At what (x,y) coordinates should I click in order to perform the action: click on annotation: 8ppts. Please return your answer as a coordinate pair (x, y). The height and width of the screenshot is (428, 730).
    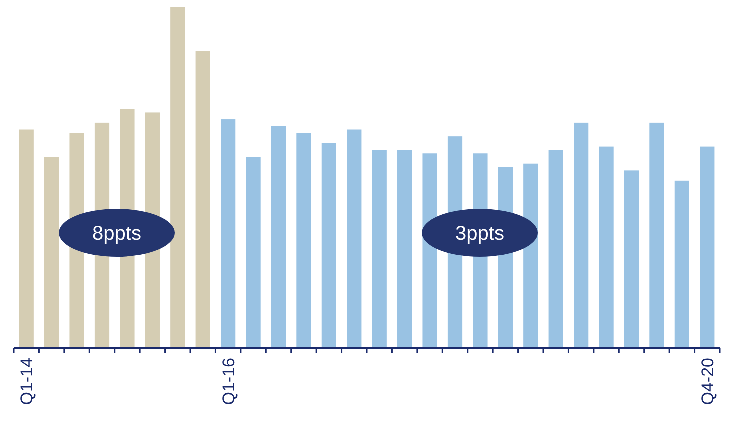
    Looking at the image, I should click on (117, 234).